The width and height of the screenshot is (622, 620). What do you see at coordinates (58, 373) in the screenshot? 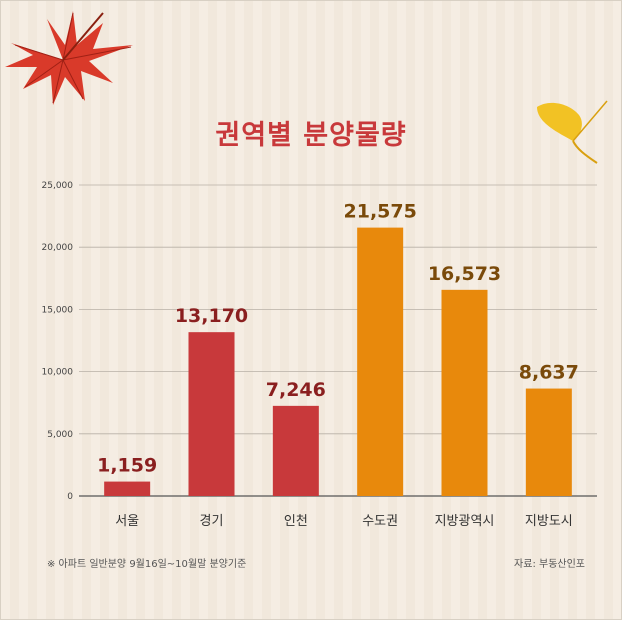
I see `y-tick-label: 10,000` at bounding box center [58, 373].